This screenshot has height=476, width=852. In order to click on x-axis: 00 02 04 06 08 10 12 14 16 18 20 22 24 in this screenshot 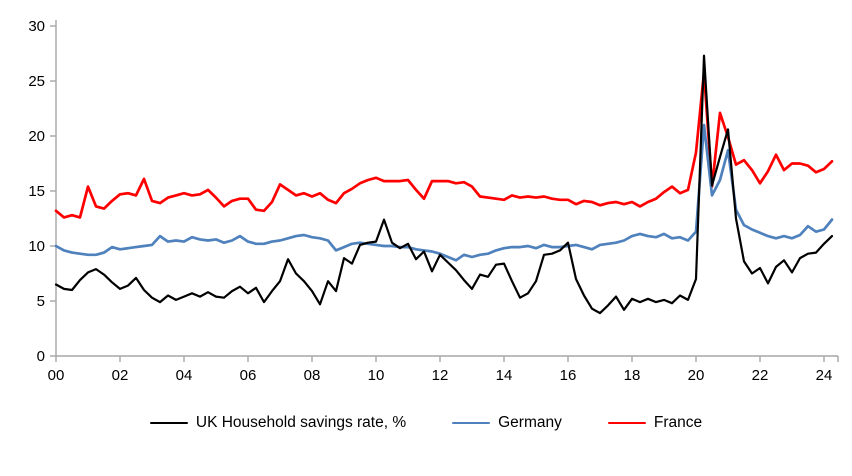, I will do `click(443, 369)`.